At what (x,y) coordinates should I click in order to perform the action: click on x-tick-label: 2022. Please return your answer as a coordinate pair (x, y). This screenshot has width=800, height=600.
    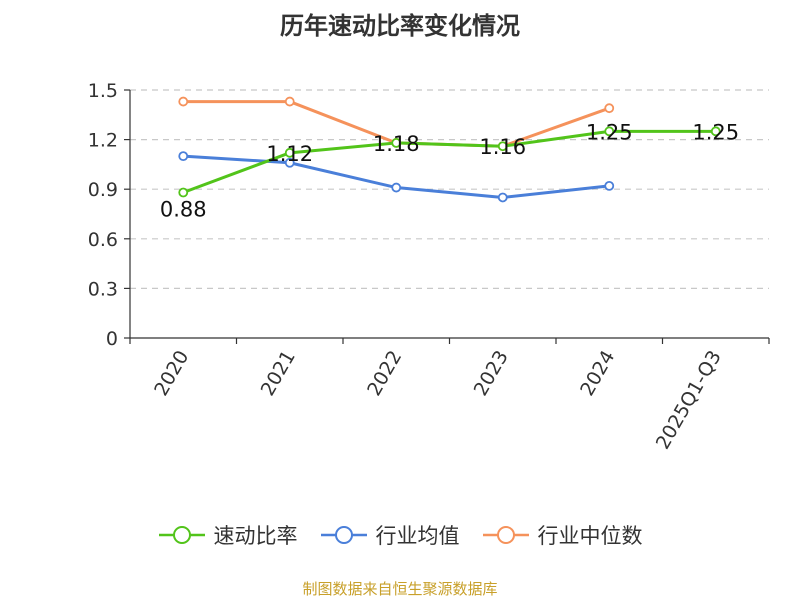
    Looking at the image, I should click on (384, 373).